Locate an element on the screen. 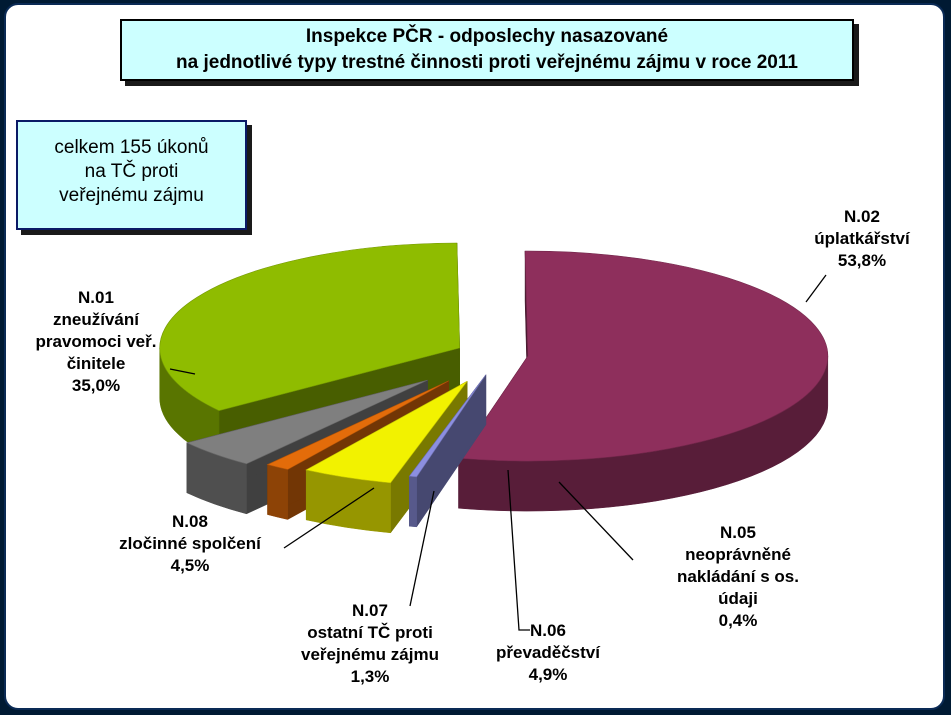 The image size is (951, 715). slice-value: 1,3% is located at coordinates (370, 676).